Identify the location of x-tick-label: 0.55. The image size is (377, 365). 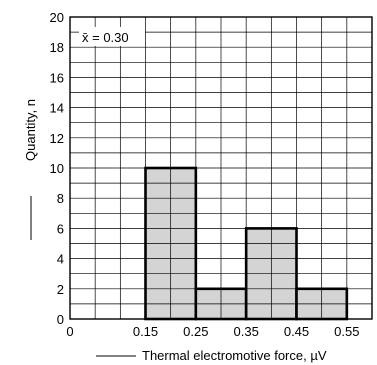
(346, 331).